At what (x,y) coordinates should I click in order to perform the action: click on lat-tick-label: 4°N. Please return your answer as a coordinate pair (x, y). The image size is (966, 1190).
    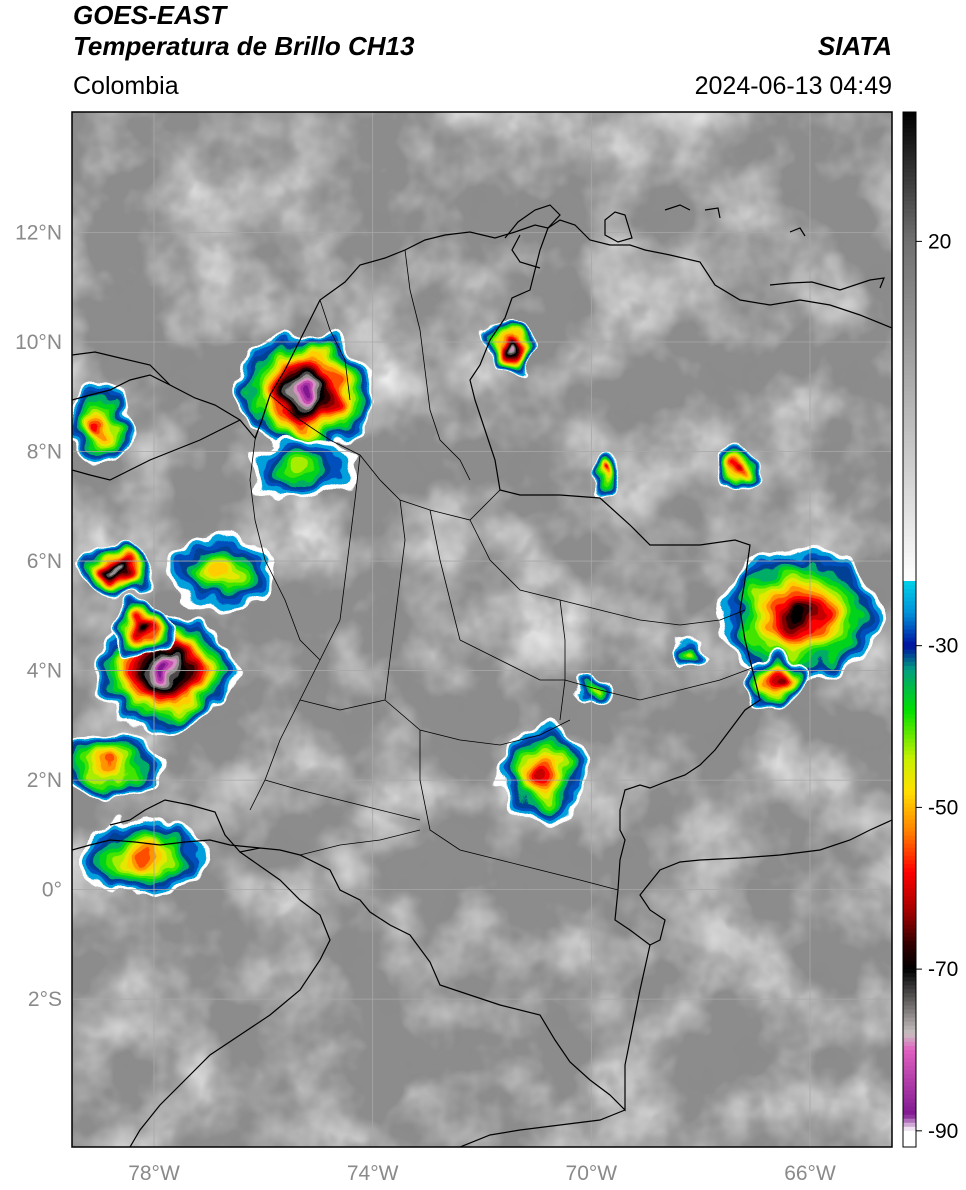
    Looking at the image, I should click on (44, 671).